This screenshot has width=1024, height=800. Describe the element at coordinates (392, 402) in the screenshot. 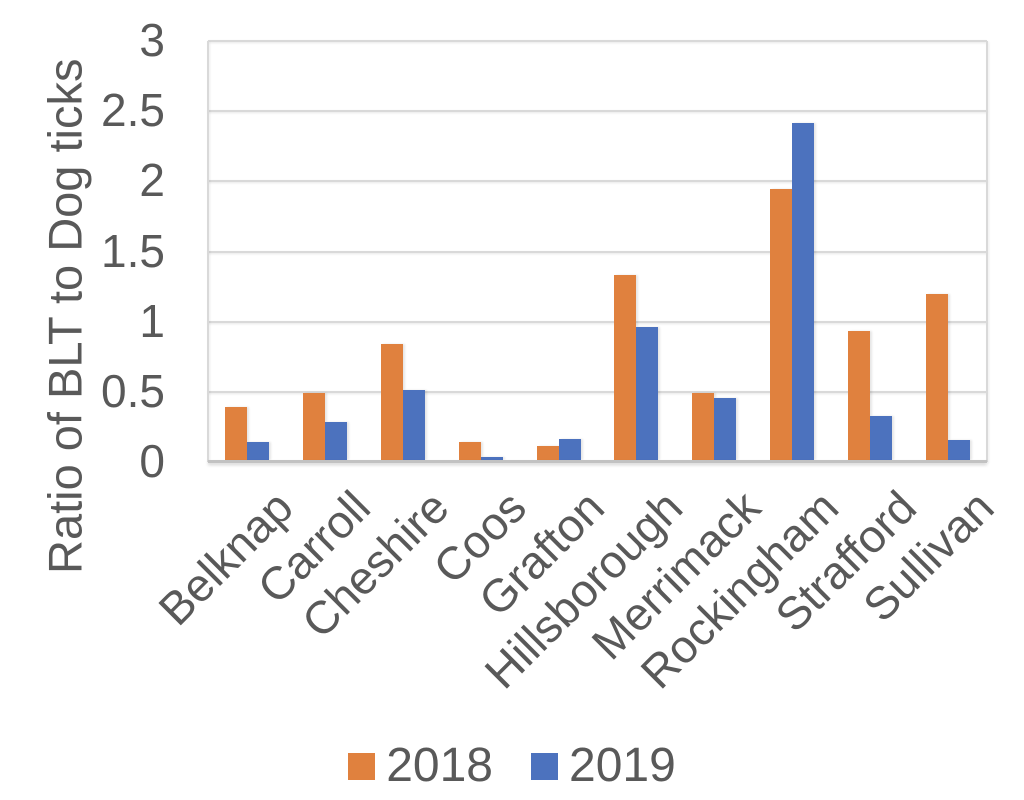

I see `bar-2018-cheshire` at that location.